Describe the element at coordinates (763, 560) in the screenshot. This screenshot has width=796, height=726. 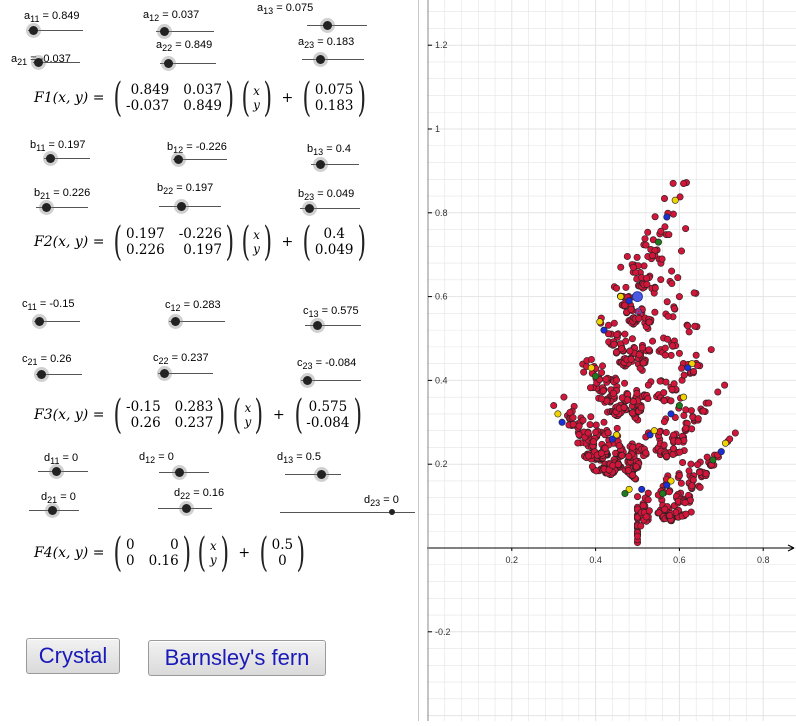
I see `x-tick-label: 0.8` at that location.